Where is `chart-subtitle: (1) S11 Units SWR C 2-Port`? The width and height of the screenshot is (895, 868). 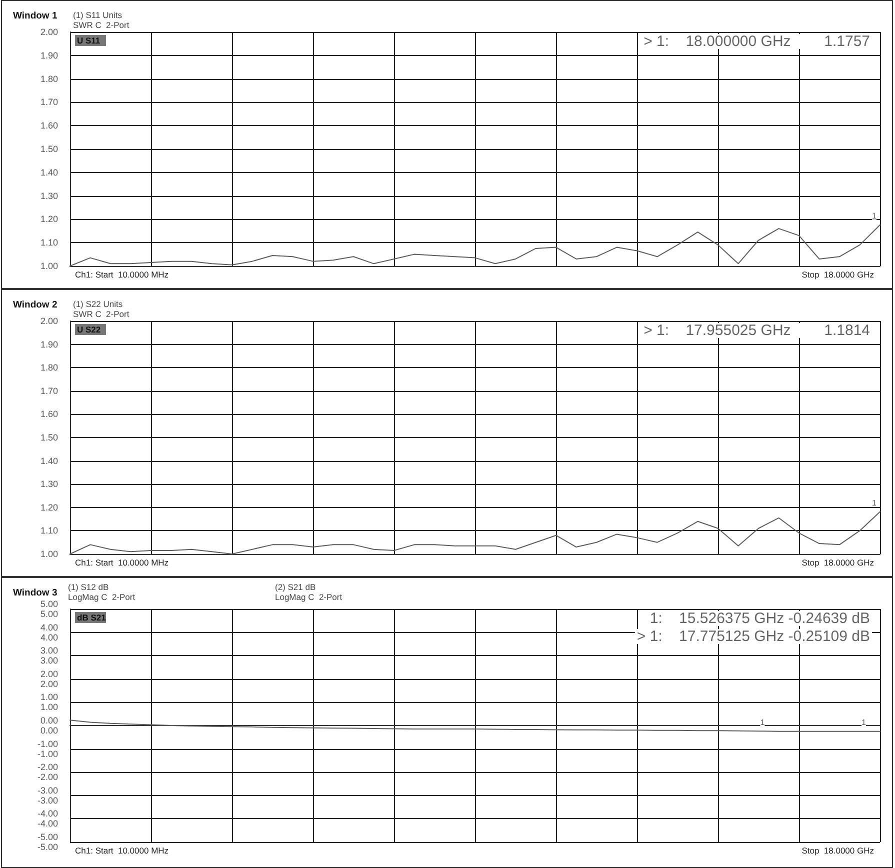
chart-subtitle: (1) S11 Units SWR C 2-Port is located at coordinates (101, 20).